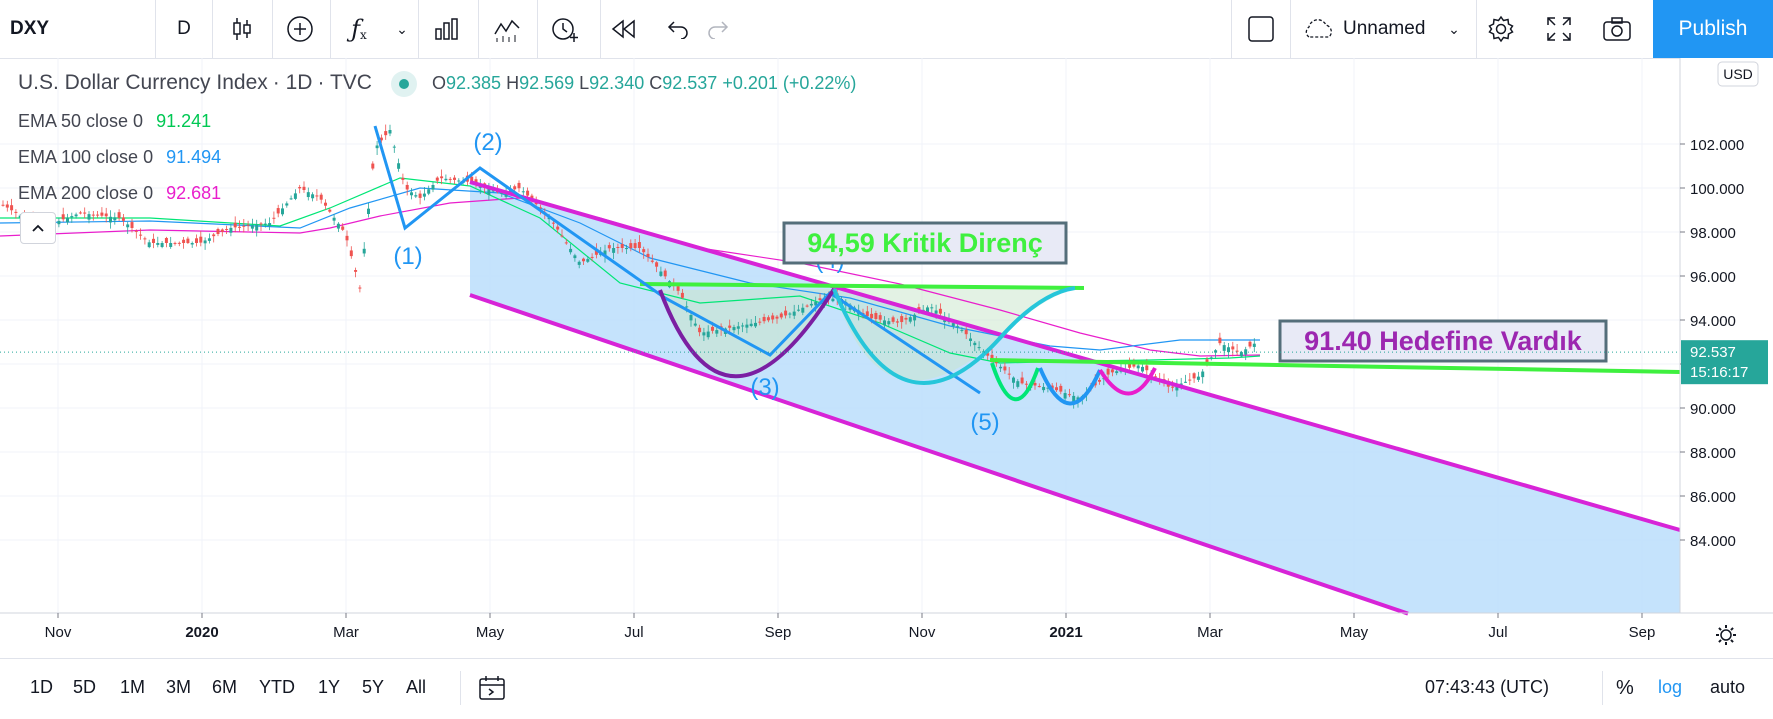  What do you see at coordinates (1559, 29) in the screenshot?
I see `fullscreen-icon` at bounding box center [1559, 29].